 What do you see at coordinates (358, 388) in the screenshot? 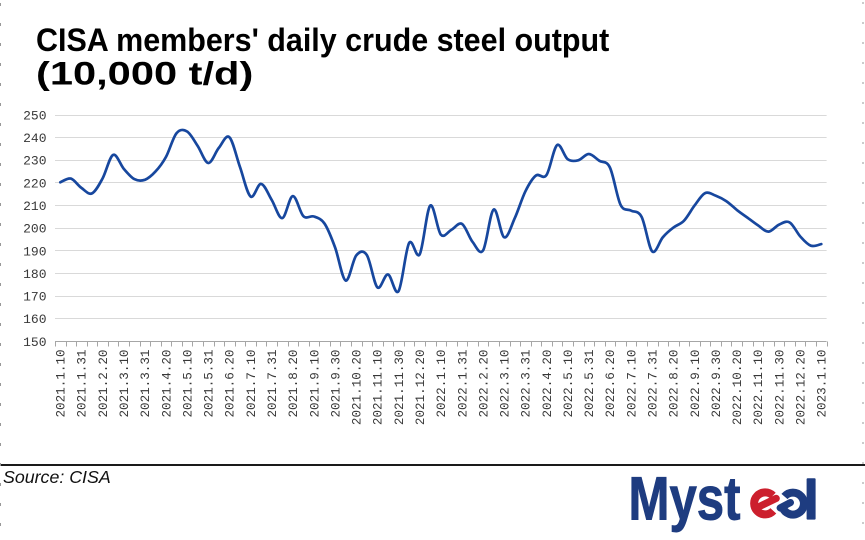
I see `svg-text: 2021.10.20` at bounding box center [358, 388].